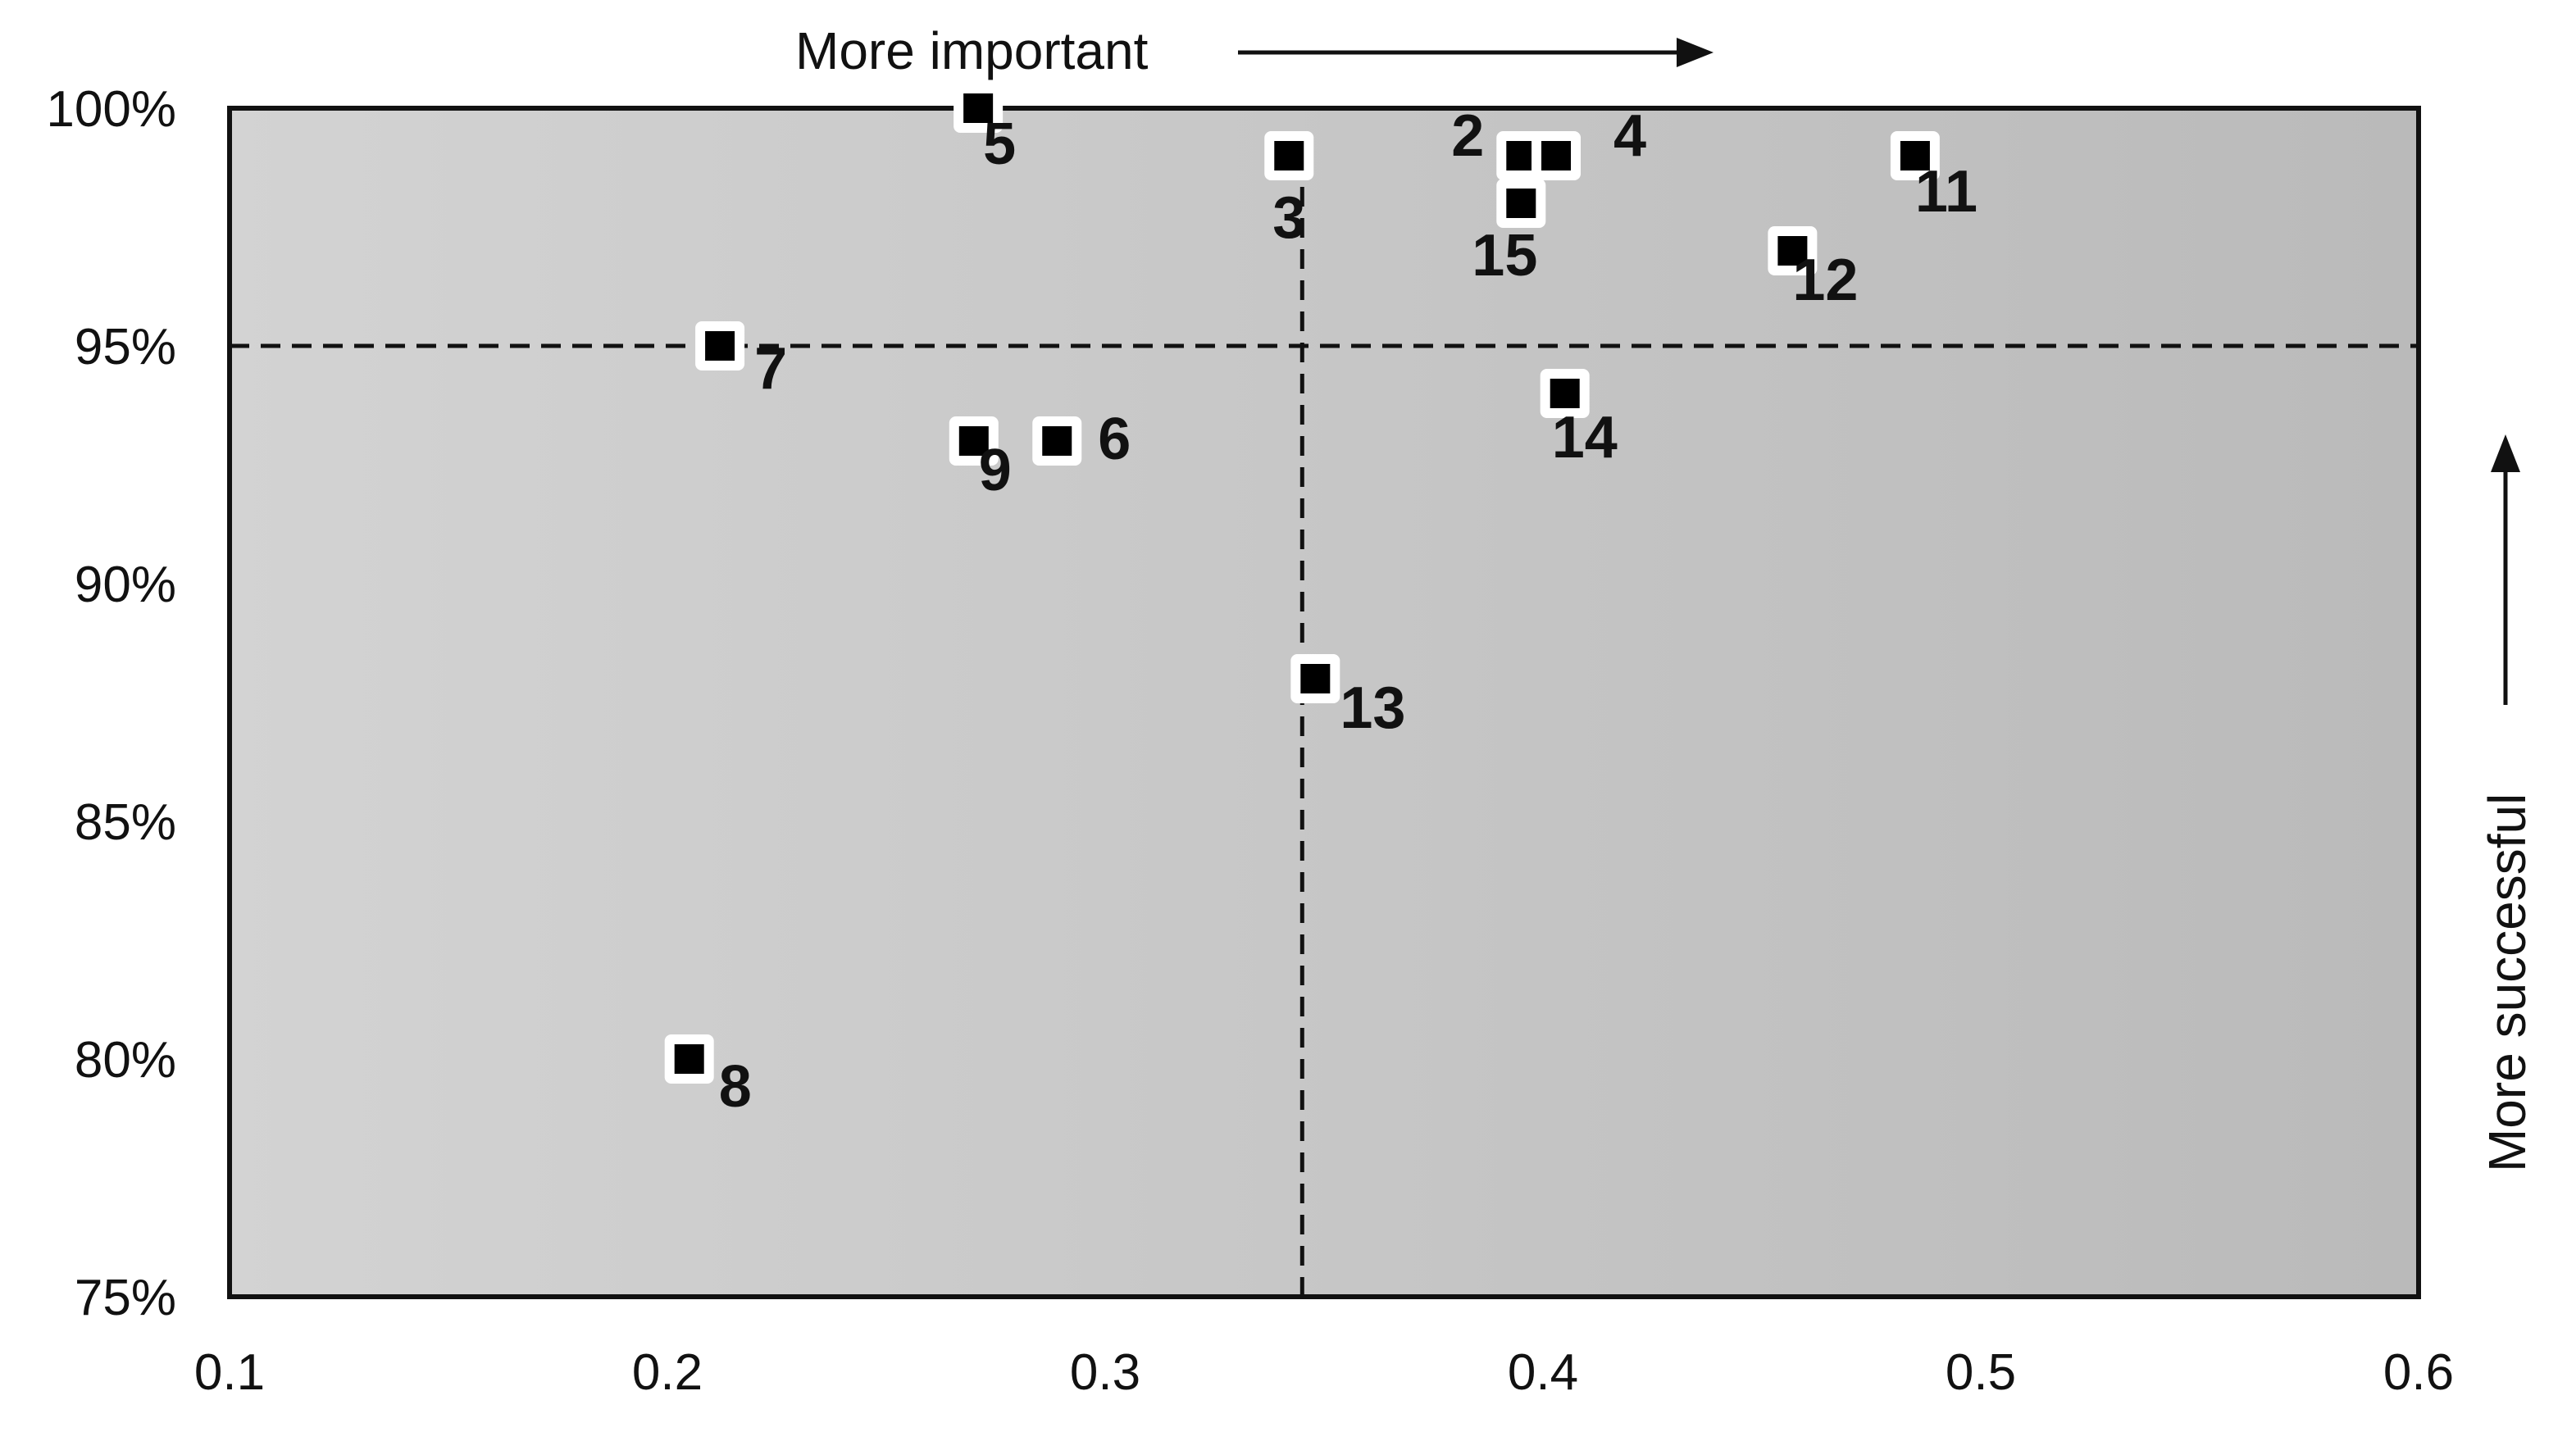 The image size is (2576, 1441). Describe the element at coordinates (229, 1372) in the screenshot. I see `x-tick-label: 0.1` at that location.